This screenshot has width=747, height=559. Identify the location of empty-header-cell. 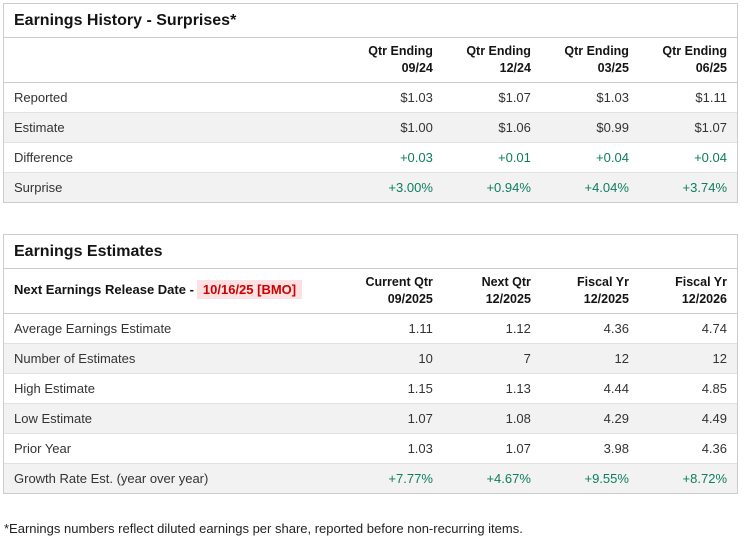
(174, 60).